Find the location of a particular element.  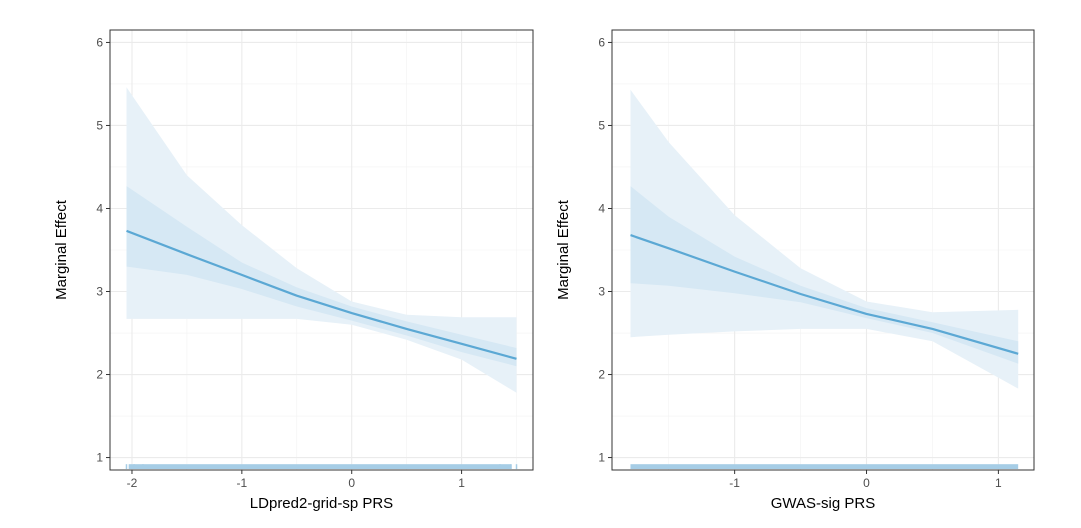

x-axis-title: GWAS-sig PRS is located at coordinates (823, 503).